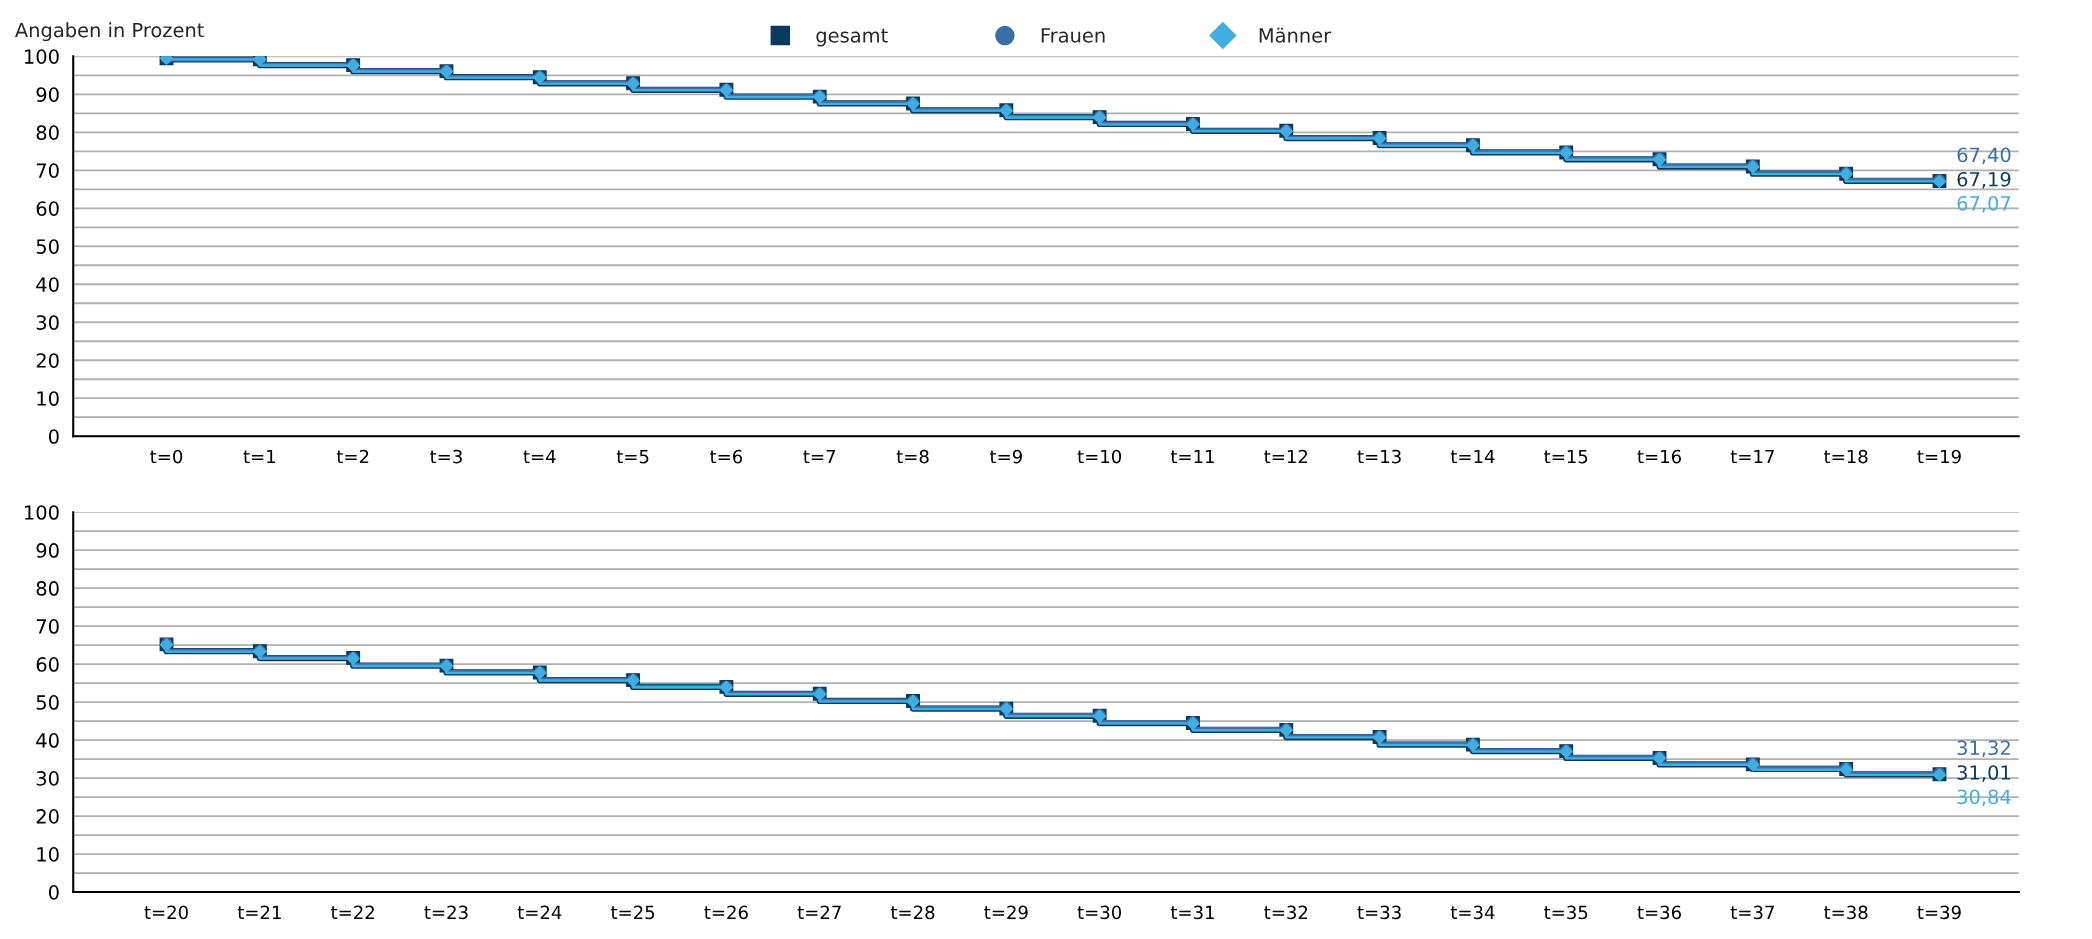 Image resolution: width=2092 pixels, height=939 pixels. Describe the element at coordinates (166, 456) in the screenshot. I see `x-tick-label: t=0` at that location.